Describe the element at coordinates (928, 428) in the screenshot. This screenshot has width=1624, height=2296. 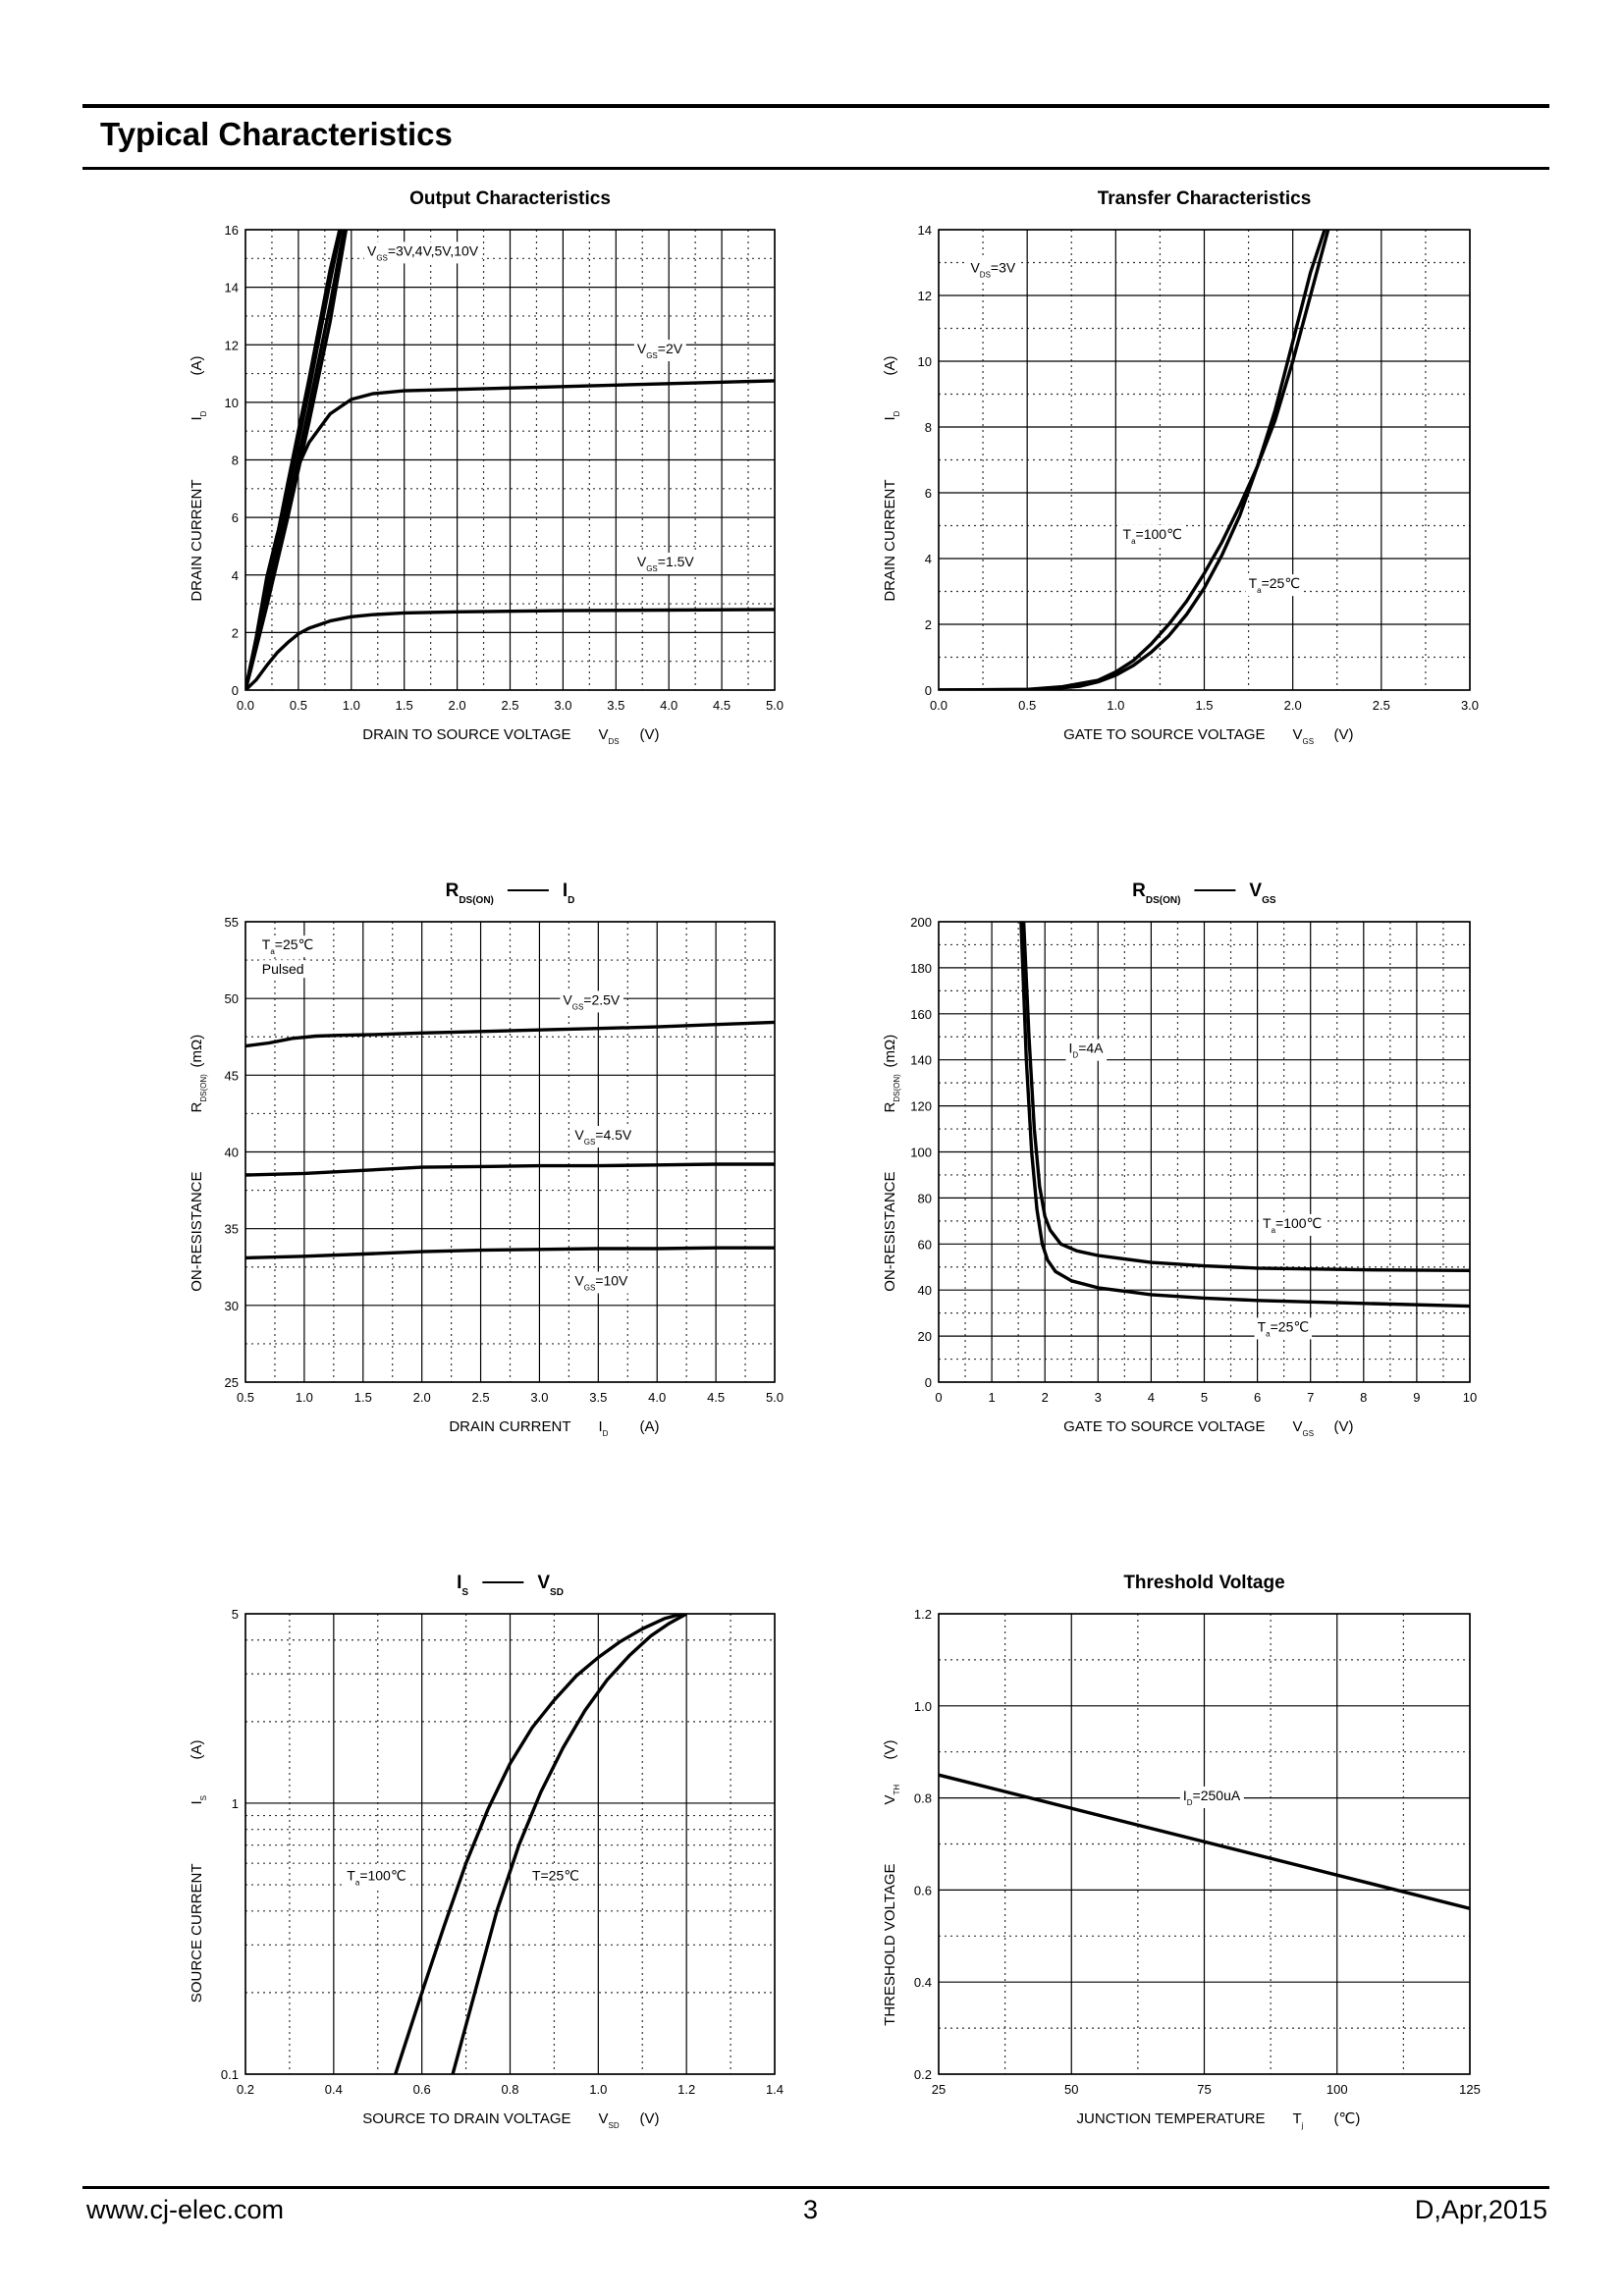
I see `y-tick-label: 8` at that location.